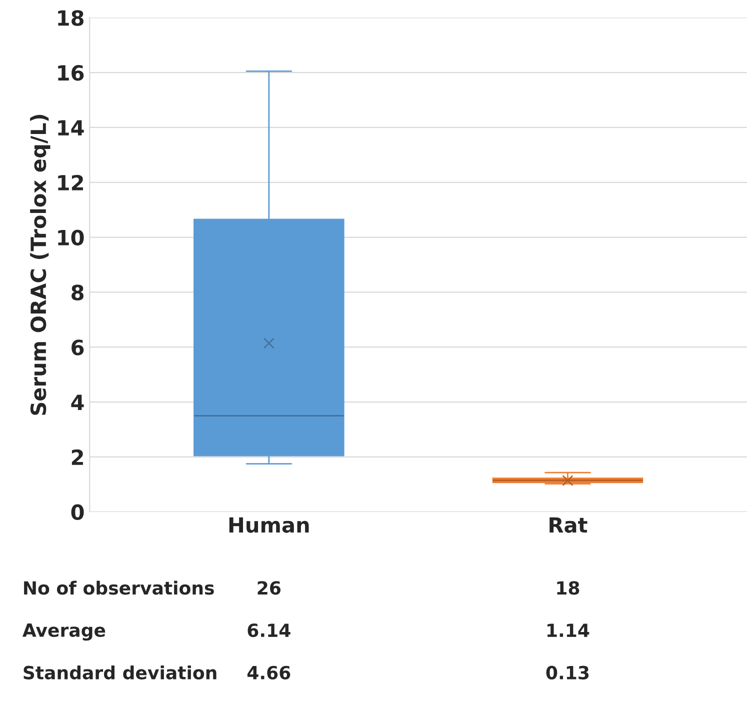  Describe the element at coordinates (269, 525) in the screenshot. I see `x-tick-label: Human` at that location.